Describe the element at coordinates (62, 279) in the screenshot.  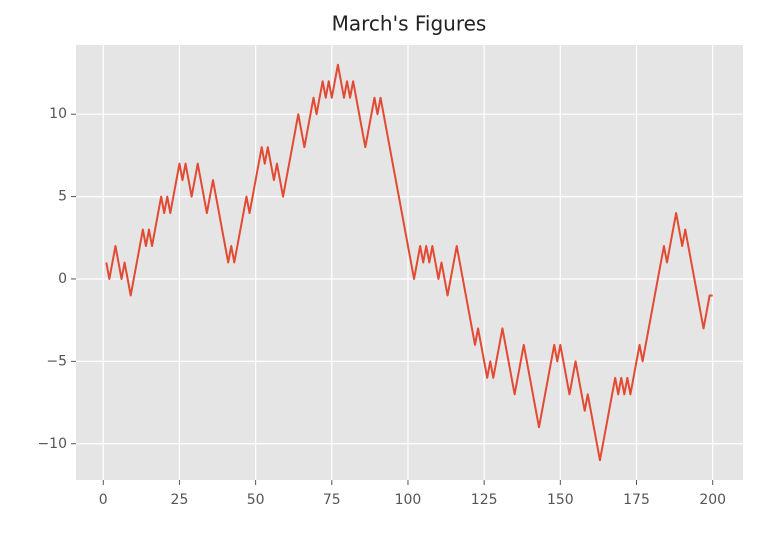
I see `y-tick-label: 0` at that location.